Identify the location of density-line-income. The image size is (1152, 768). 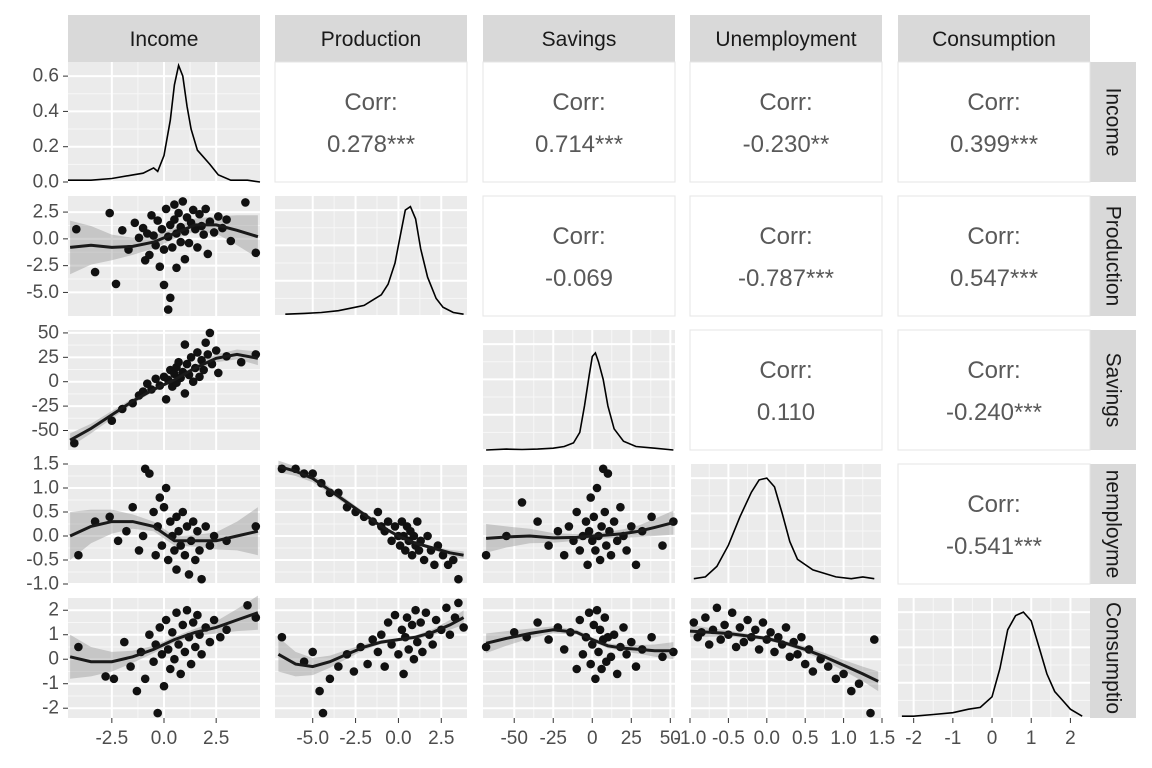
(164, 122).